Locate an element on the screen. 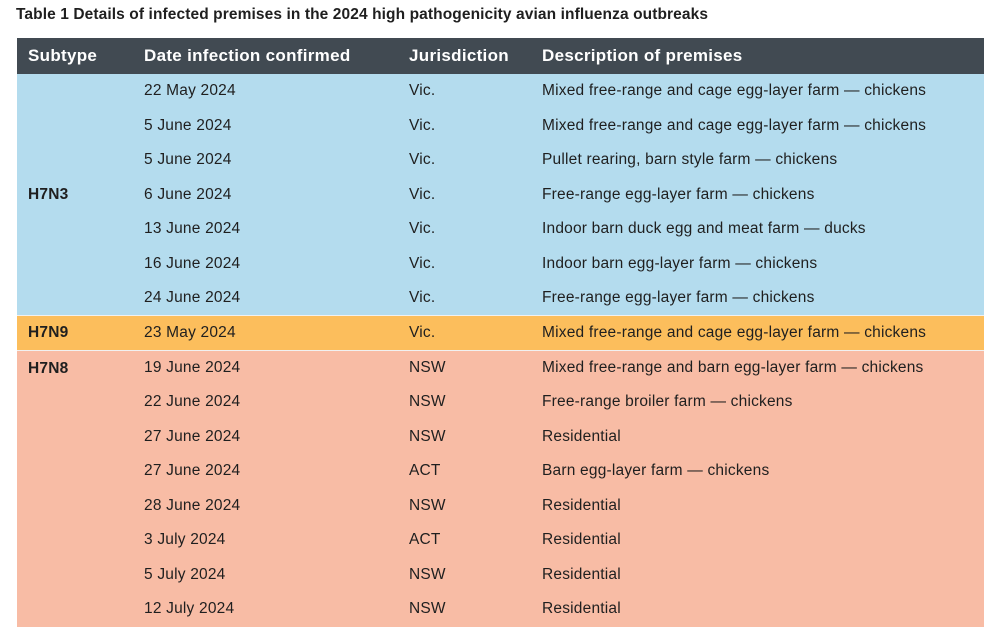 This screenshot has height=638, width=1000. table-row: 12 July 2024 NSW Residential is located at coordinates (500, 609).